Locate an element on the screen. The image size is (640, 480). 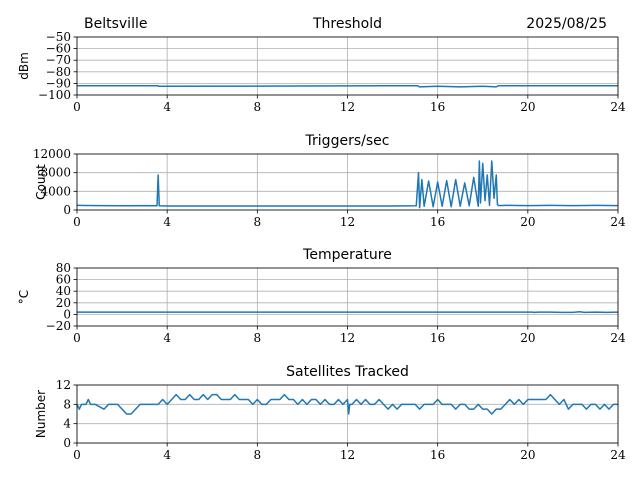
panel-3-ytick-label: −20 is located at coordinates (58, 326).